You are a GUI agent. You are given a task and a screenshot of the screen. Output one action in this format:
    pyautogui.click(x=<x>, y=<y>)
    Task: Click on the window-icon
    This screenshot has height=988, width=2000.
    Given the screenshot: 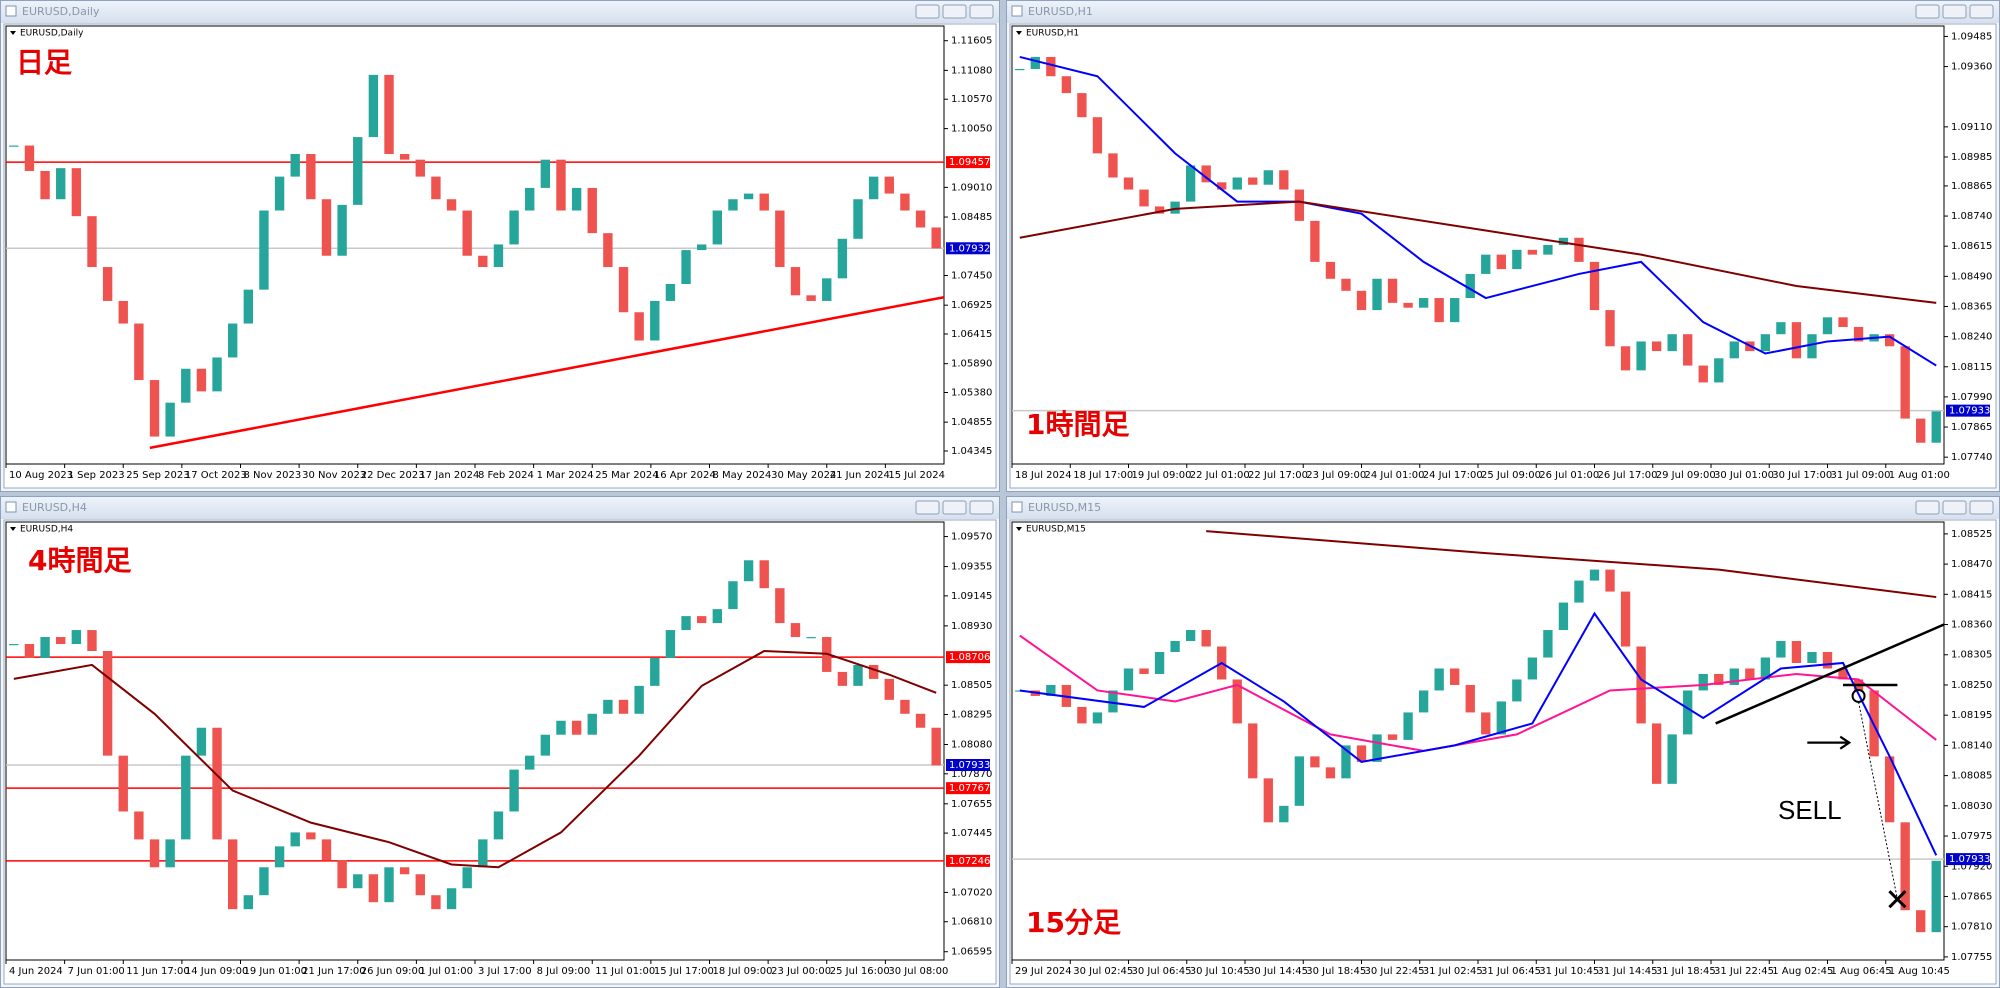 What is the action you would take?
    pyautogui.click(x=1017, y=11)
    